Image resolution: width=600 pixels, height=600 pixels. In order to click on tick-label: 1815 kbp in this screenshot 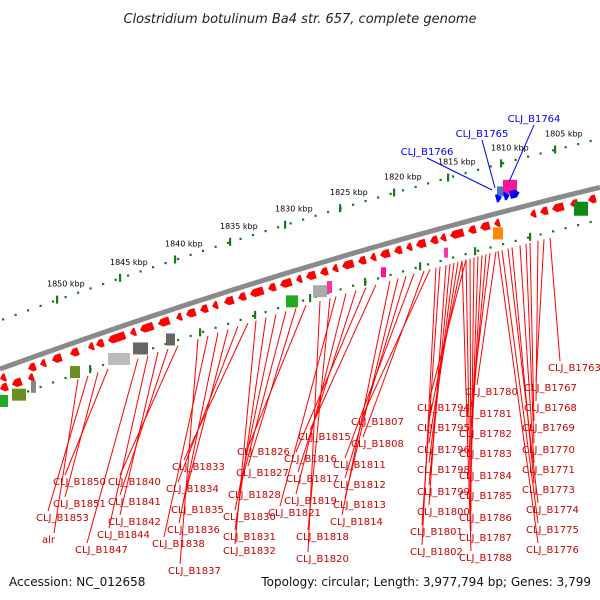, I will do `click(457, 162)`.